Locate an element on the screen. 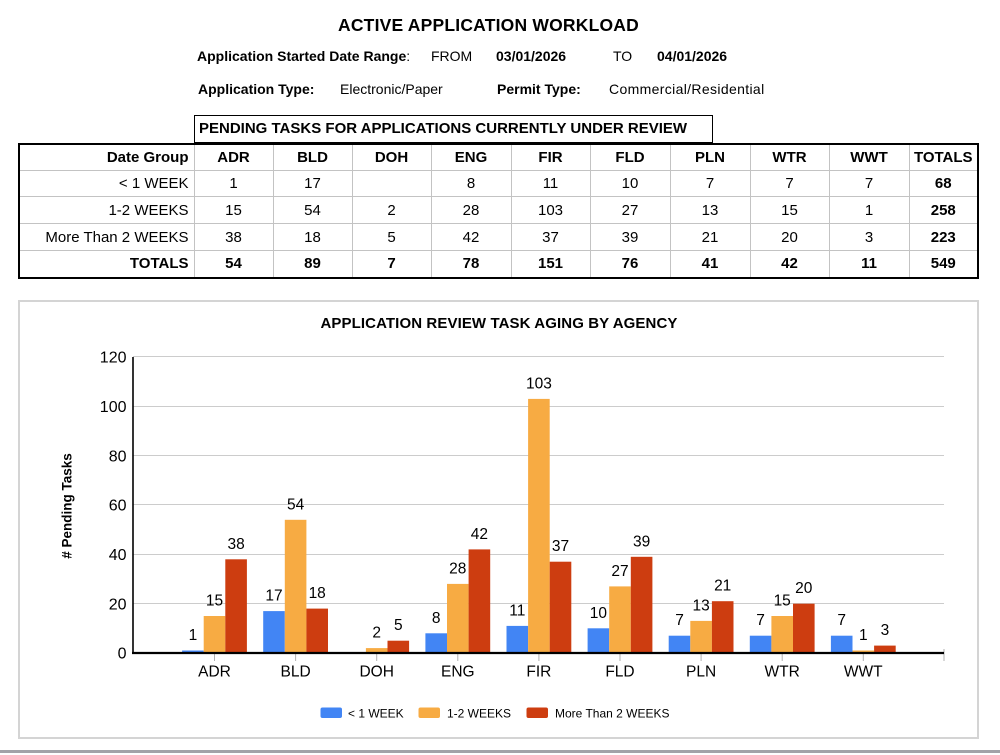 This screenshot has height=755, width=1000. svg-text: # Pending Tasks is located at coordinates (67, 506).